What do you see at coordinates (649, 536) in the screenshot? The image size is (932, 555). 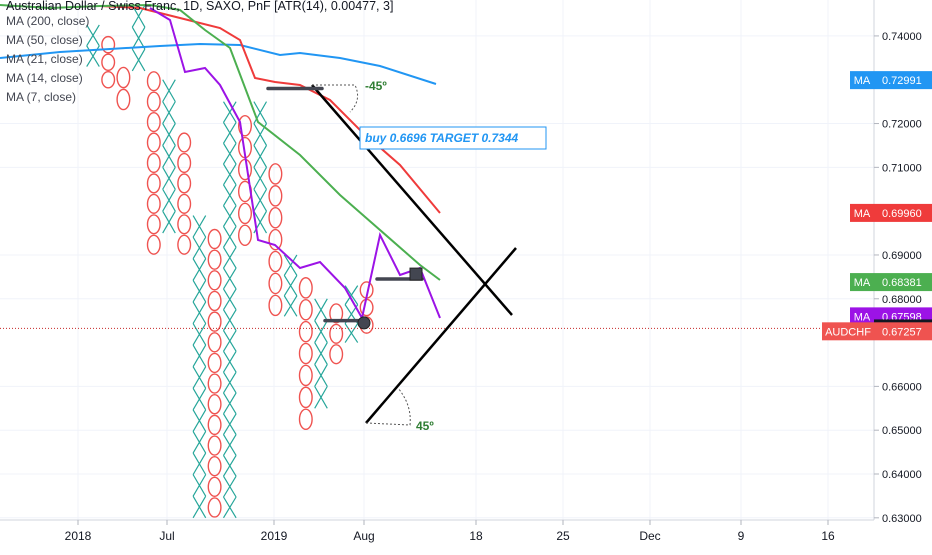 I see `time-tick-label: Dec` at bounding box center [649, 536].